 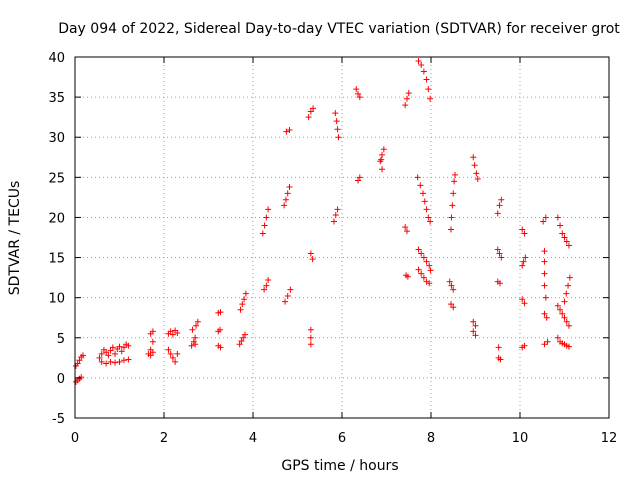 What do you see at coordinates (15, 238) in the screenshot?
I see `y-axis-label: SDTVAR / TECUs` at bounding box center [15, 238].